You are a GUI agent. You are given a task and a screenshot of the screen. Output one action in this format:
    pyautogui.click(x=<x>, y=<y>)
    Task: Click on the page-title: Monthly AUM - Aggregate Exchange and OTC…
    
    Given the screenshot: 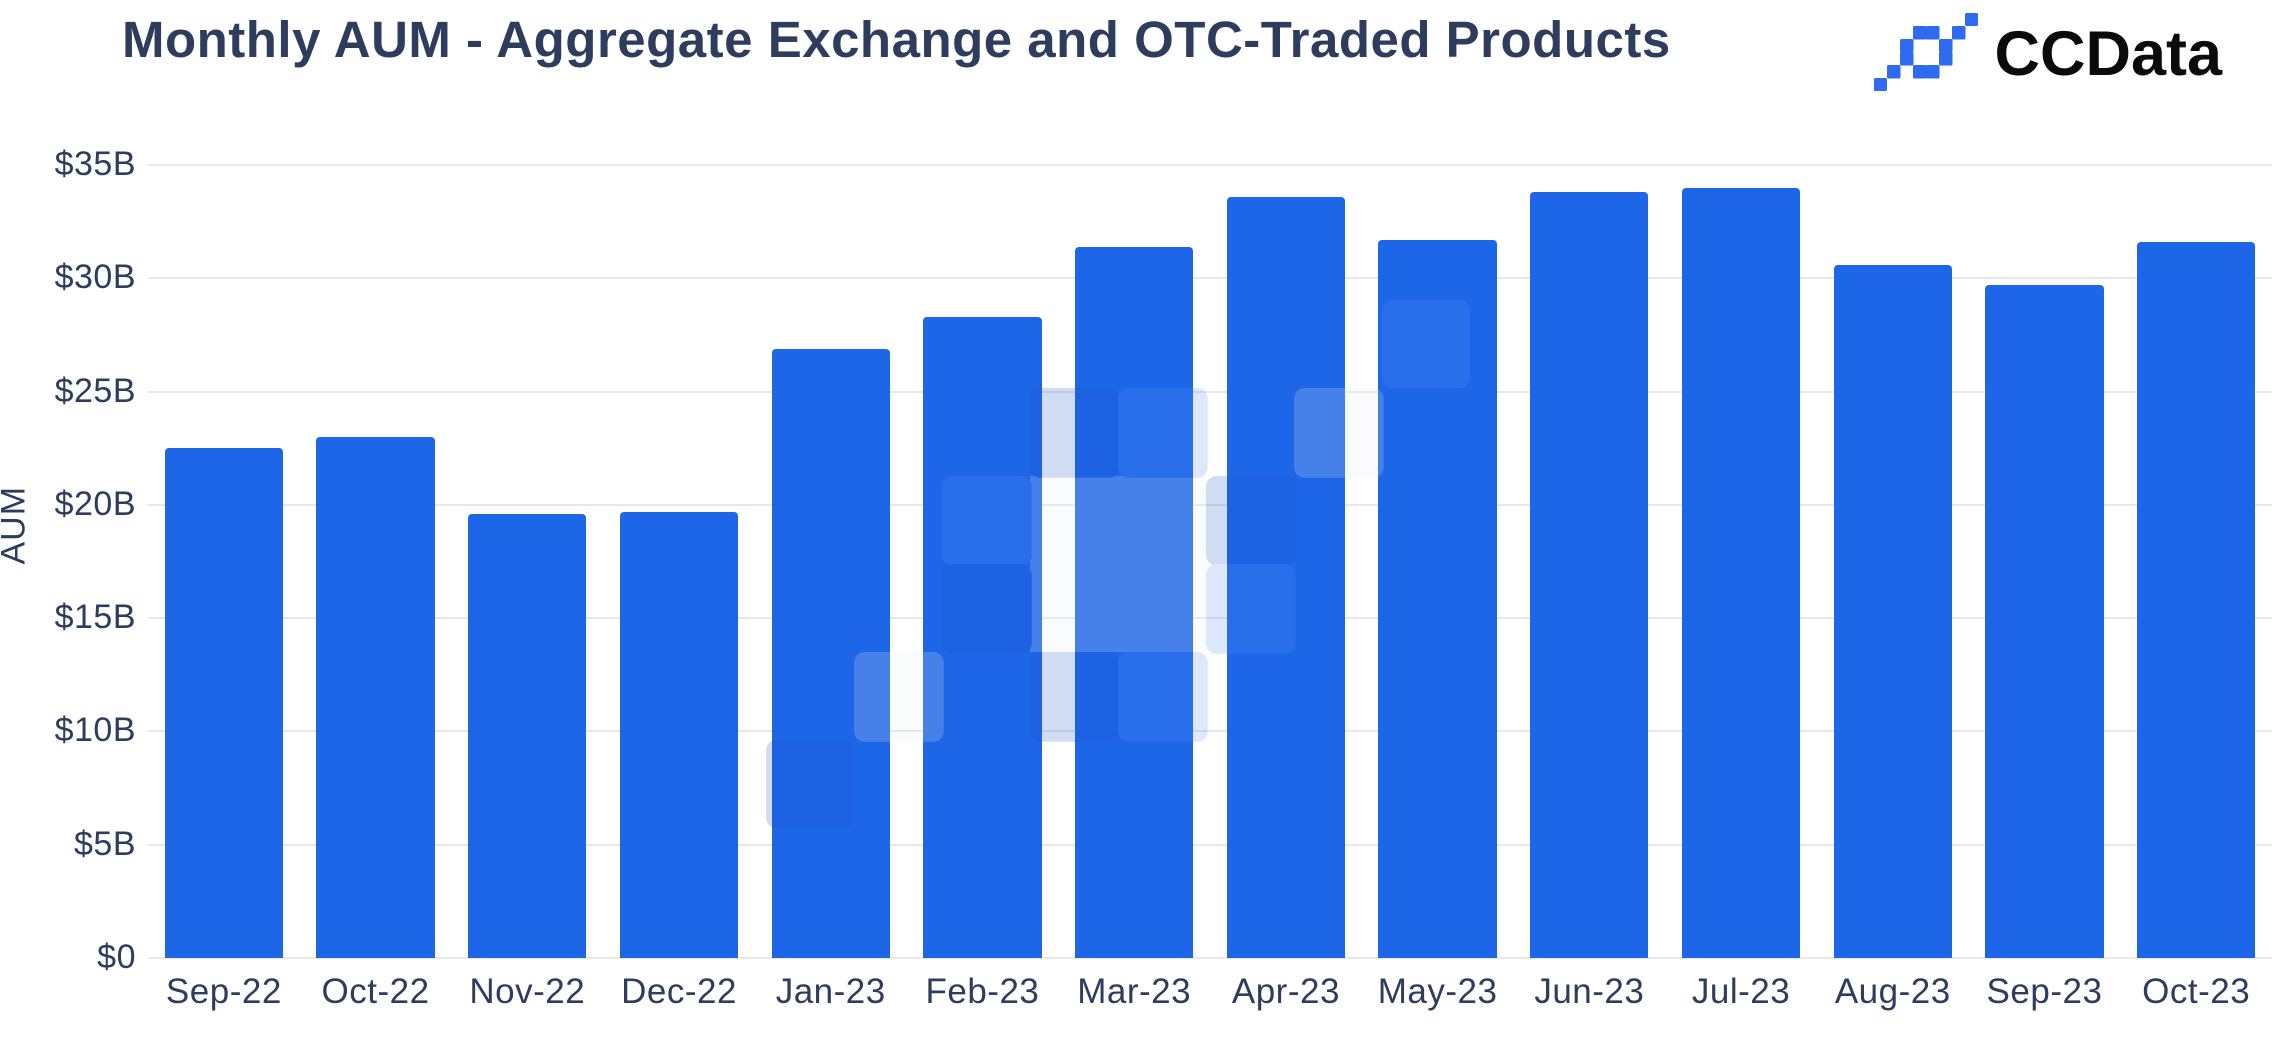 What is the action you would take?
    pyautogui.click(x=896, y=39)
    